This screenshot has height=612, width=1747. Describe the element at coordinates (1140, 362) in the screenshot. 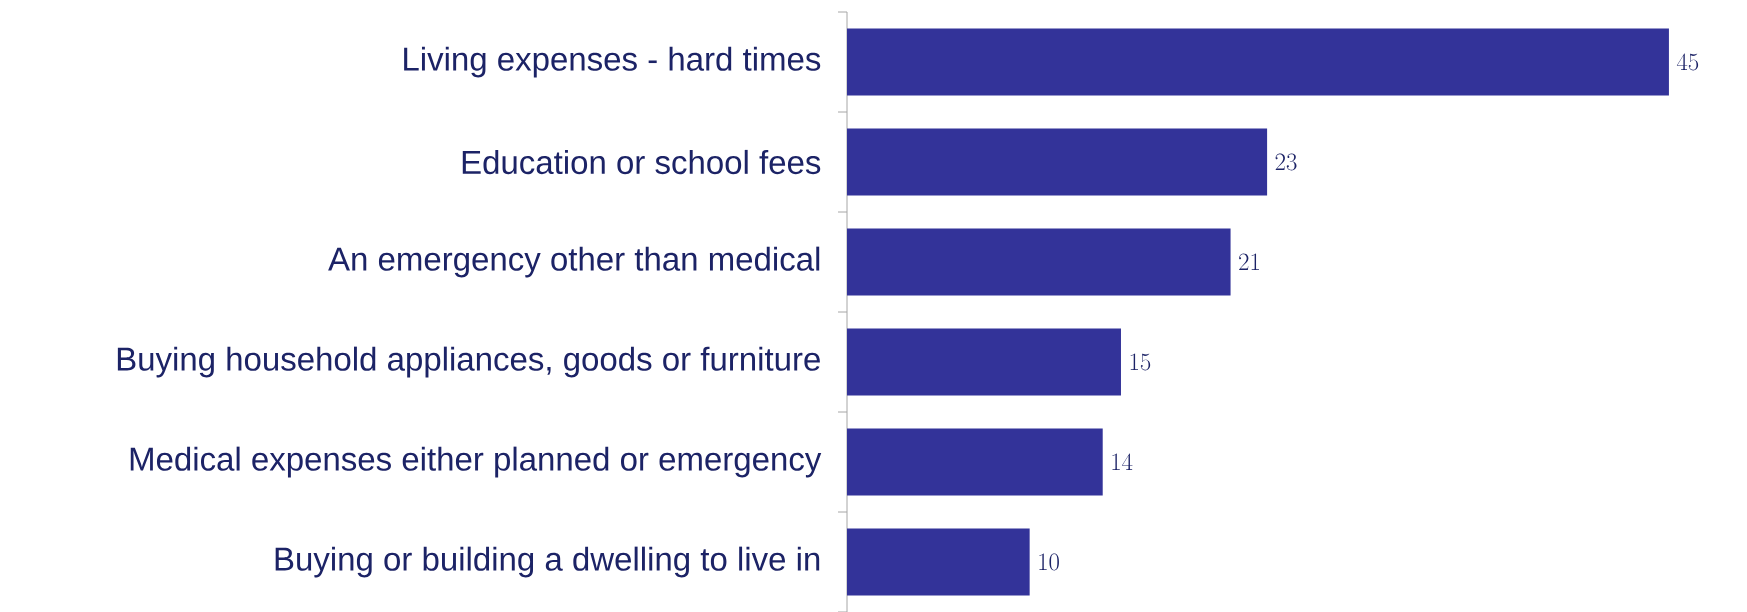

I see `data-label: 15` at that location.